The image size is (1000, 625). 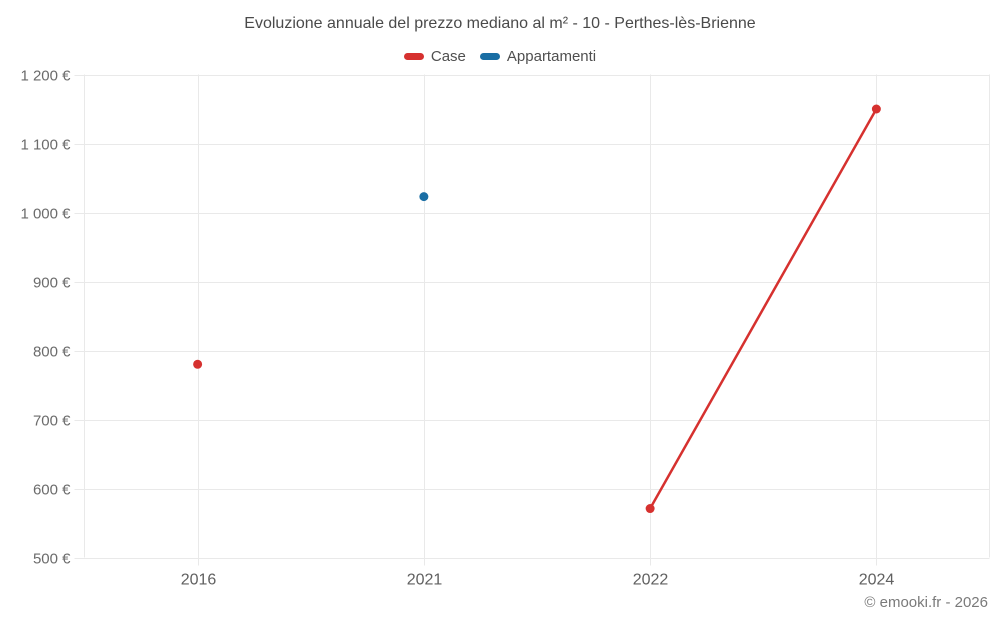 What do you see at coordinates (413, 56) in the screenshot?
I see `case-series-swatch-icon` at bounding box center [413, 56].